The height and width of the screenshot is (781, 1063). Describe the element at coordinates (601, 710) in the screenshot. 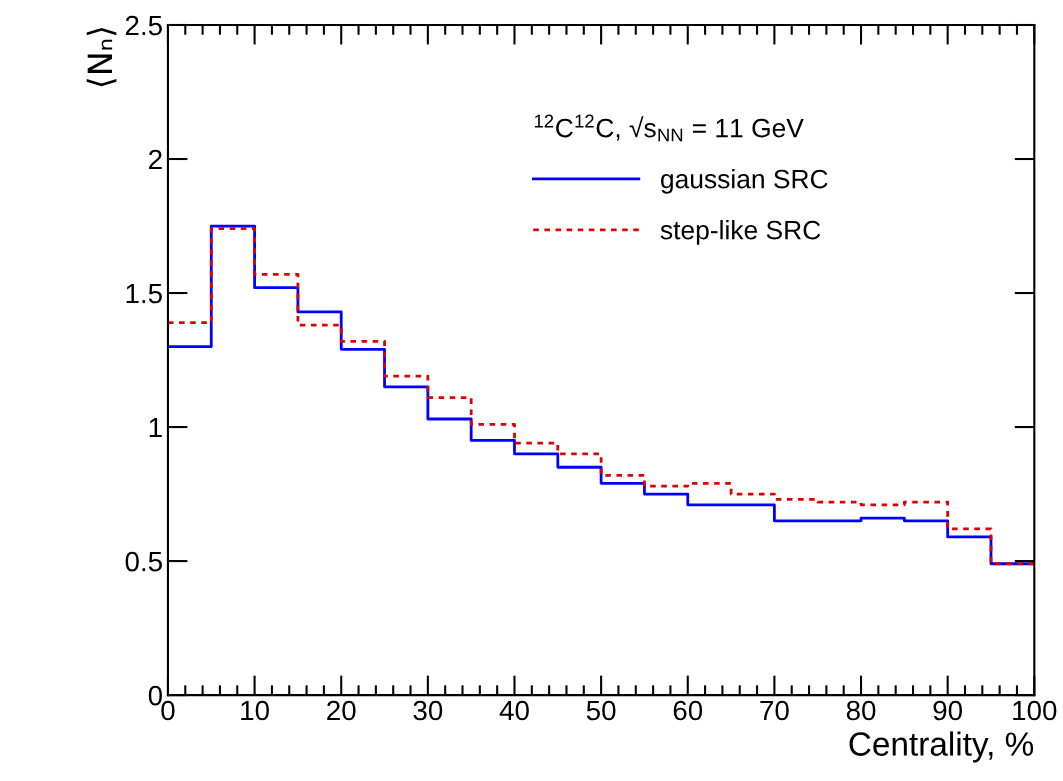

I see `x-tick-label: 50` at that location.